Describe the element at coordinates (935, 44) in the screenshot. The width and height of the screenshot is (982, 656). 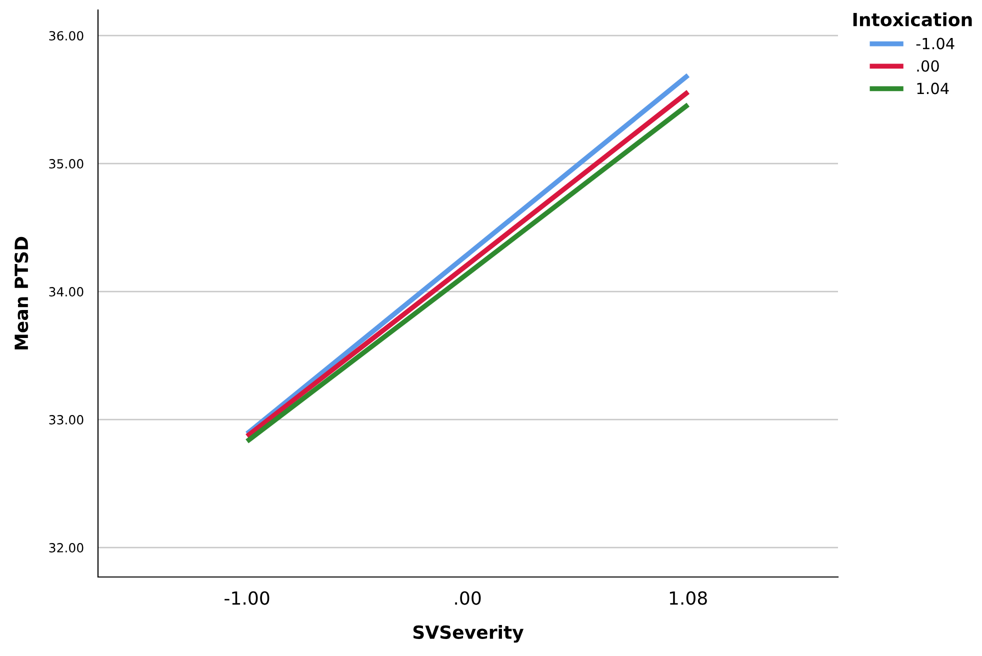
I see `legend-label: -1.04` at that location.